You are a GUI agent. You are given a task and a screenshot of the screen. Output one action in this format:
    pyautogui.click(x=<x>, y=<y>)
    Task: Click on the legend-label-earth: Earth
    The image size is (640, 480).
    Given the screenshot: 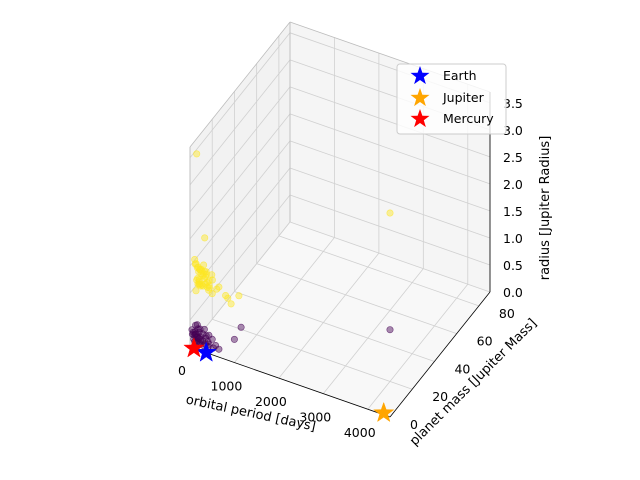 What is the action you would take?
    pyautogui.click(x=460, y=75)
    